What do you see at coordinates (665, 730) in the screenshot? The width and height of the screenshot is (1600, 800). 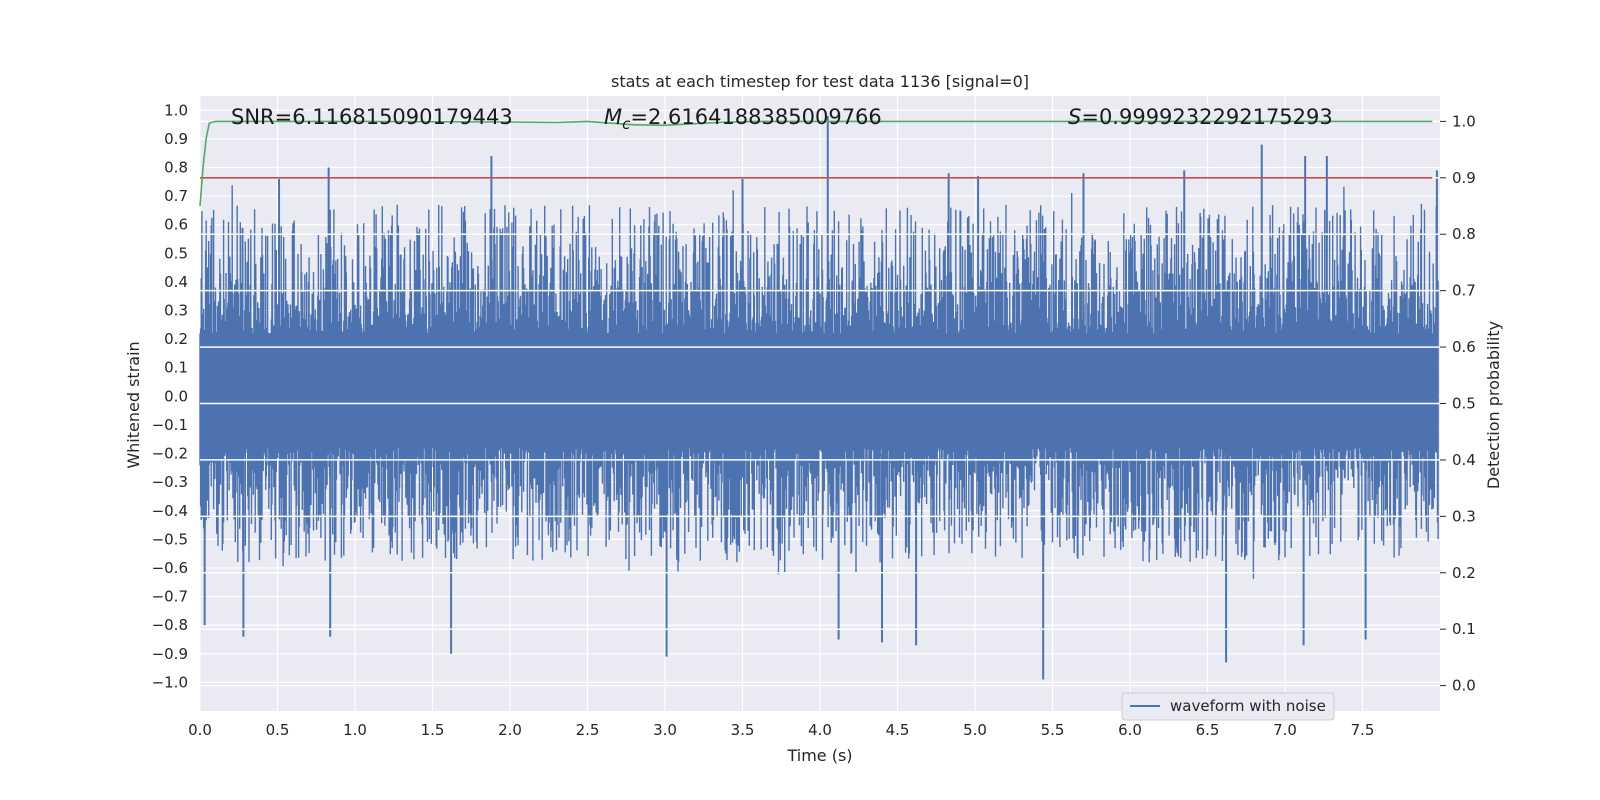 I see `x-tick-label: 3.0` at bounding box center [665, 730].